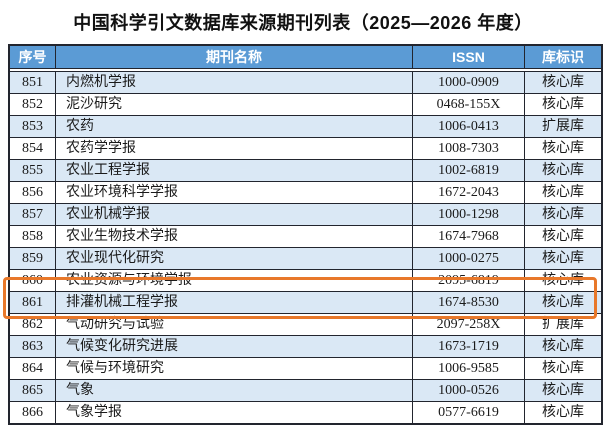  Describe the element at coordinates (469, 82) in the screenshot. I see `cell-issn: 1000-0909` at that location.